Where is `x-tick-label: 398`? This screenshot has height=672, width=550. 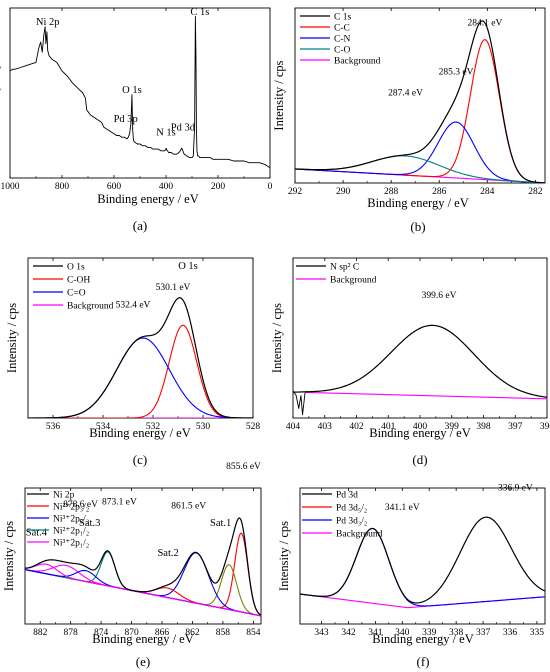
x-tick-label: 398 is located at coordinates (483, 427).